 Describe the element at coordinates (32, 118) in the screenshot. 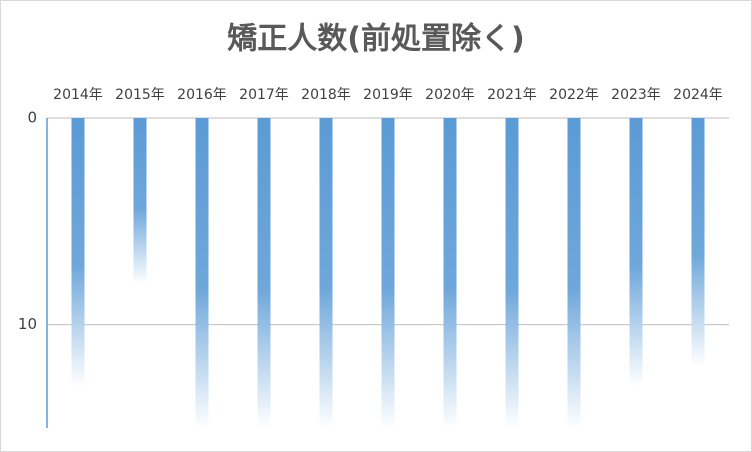

I see `y-tick-label: 0` at that location.